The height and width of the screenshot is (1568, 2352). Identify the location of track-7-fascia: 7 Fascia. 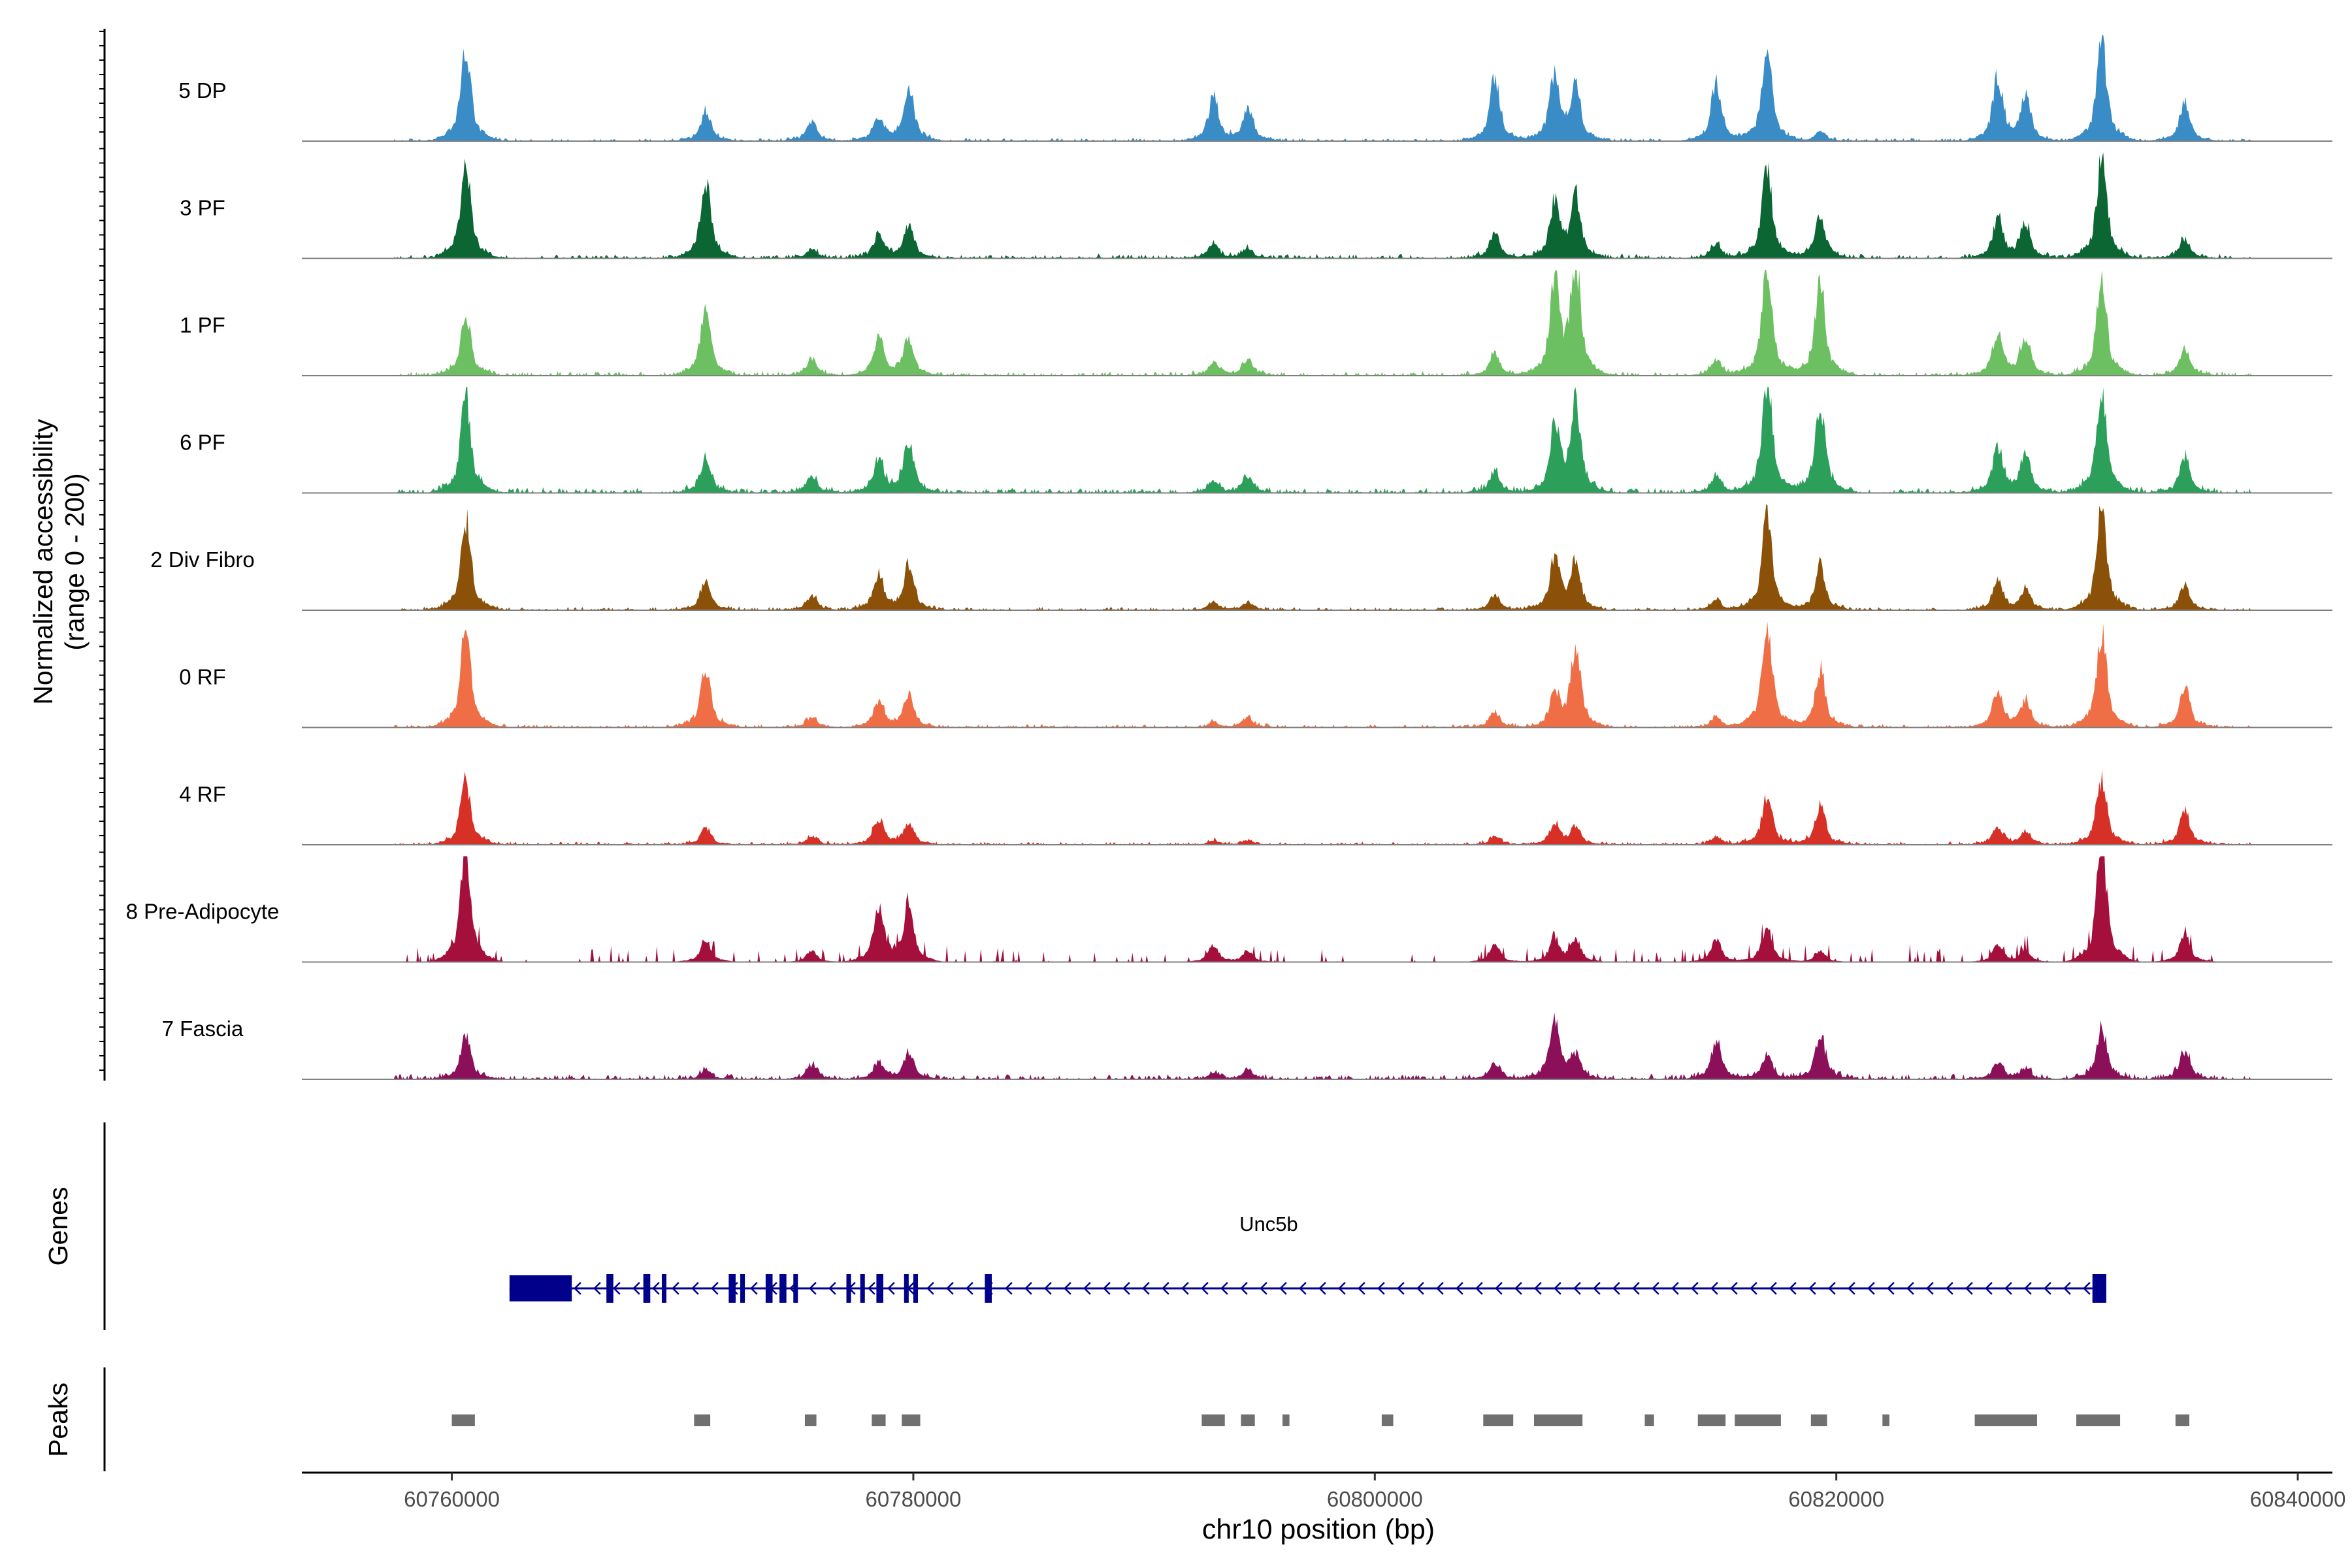
(1247, 1046).